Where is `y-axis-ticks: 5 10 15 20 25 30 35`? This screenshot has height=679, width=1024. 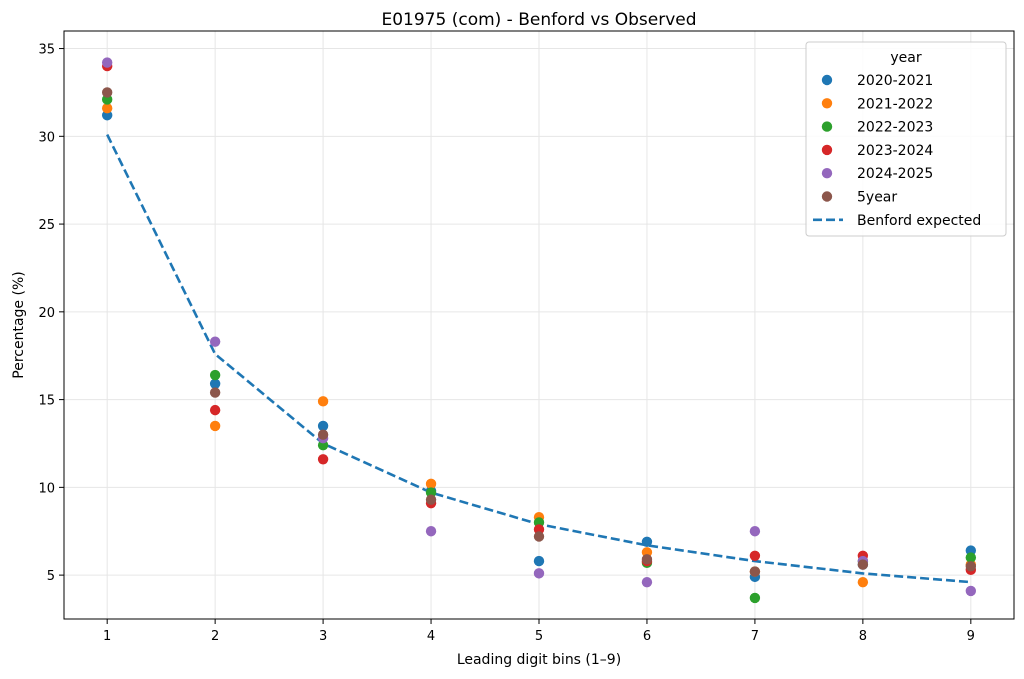 y-axis-ticks: 5 10 15 20 25 30 35 is located at coordinates (51, 313).